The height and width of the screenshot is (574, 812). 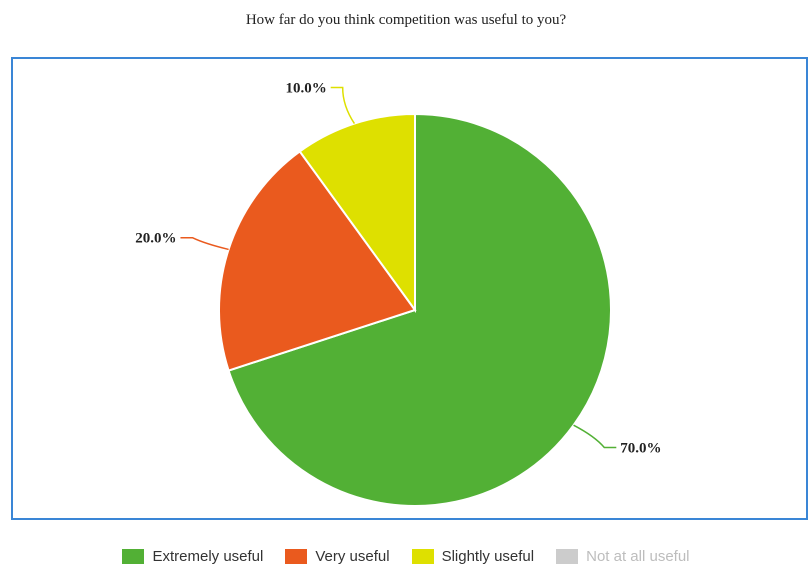 What do you see at coordinates (305, 88) in the screenshot?
I see `data-label-slightly-useful: 10.0%` at bounding box center [305, 88].